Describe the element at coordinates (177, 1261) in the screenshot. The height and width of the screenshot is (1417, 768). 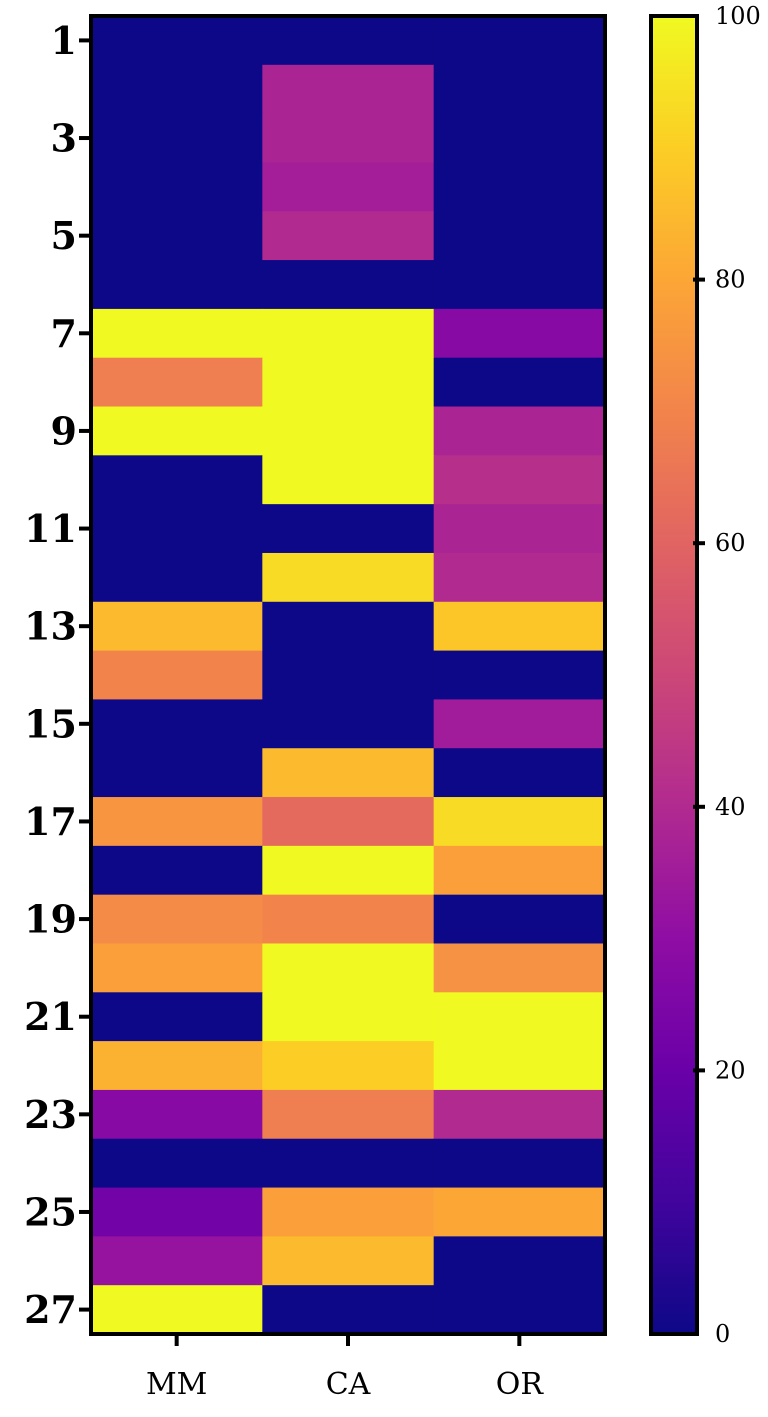
I see `heatmap-cell-r26-mm` at that location.